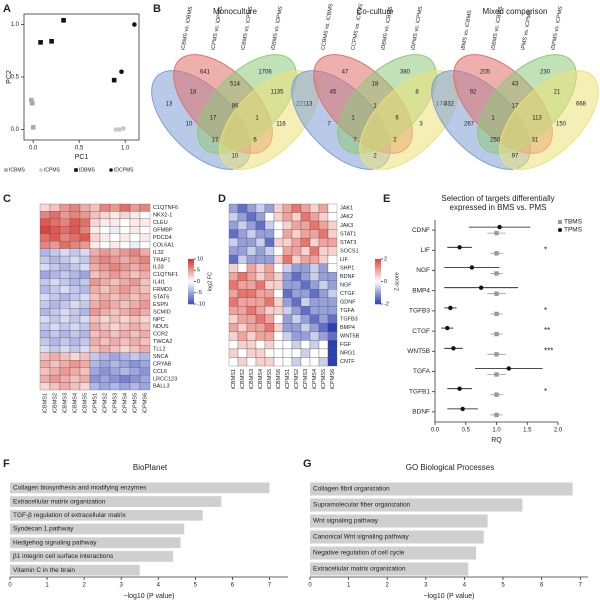 This screenshot has height=606, width=600. What do you see at coordinates (161, 357) in the screenshot?
I see `row-label: SNCA` at bounding box center [161, 357].